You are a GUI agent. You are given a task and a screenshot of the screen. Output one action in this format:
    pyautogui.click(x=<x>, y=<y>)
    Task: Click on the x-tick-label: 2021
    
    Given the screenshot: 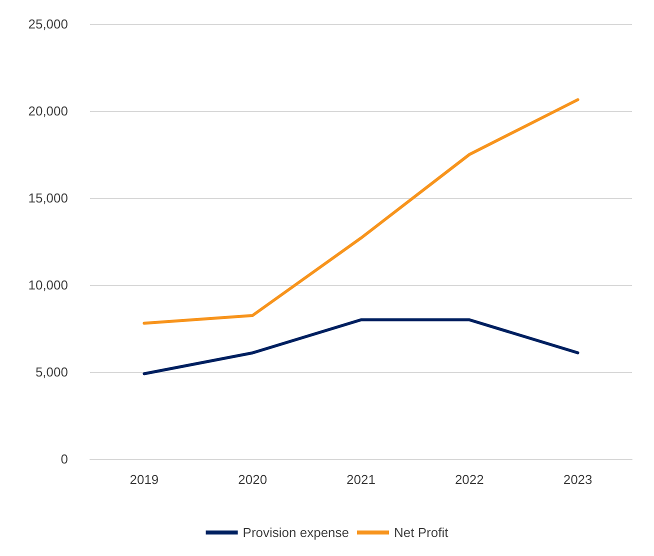 What is the action you would take?
    pyautogui.click(x=361, y=479)
    